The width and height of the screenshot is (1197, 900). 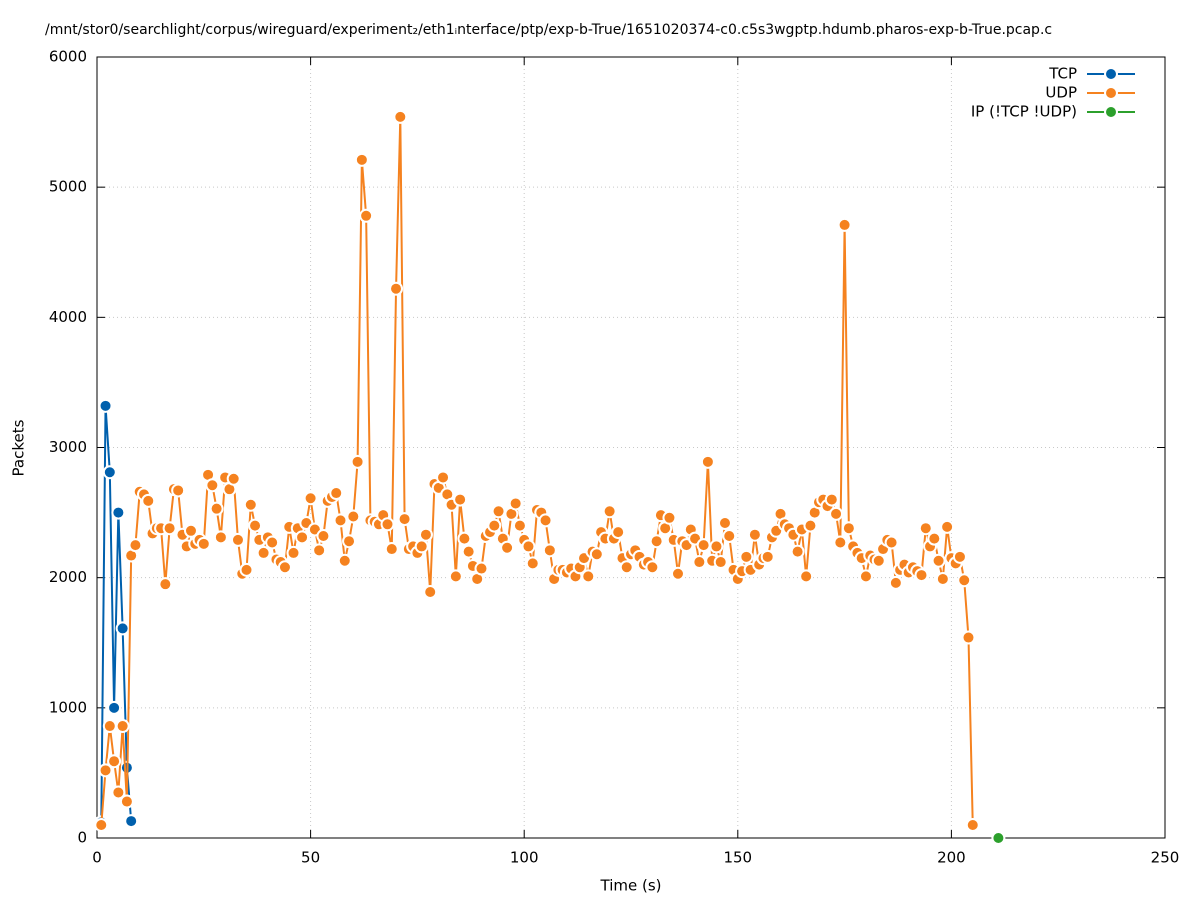 What do you see at coordinates (82, 838) in the screenshot?
I see `y-tick-label: 0` at bounding box center [82, 838].